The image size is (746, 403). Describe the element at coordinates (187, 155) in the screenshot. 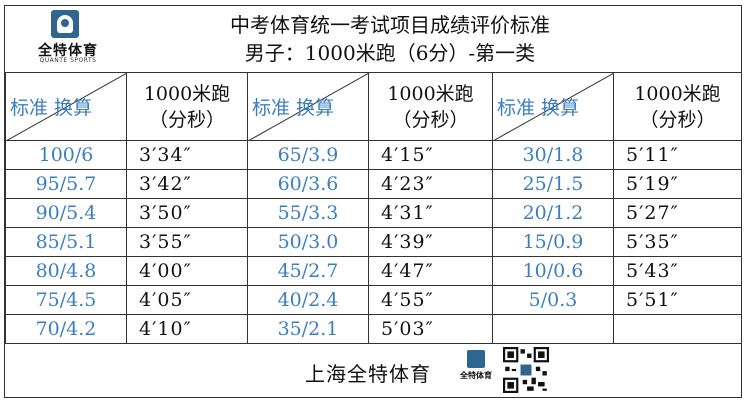

I see `run-time-cell: 3′34″` at that location.